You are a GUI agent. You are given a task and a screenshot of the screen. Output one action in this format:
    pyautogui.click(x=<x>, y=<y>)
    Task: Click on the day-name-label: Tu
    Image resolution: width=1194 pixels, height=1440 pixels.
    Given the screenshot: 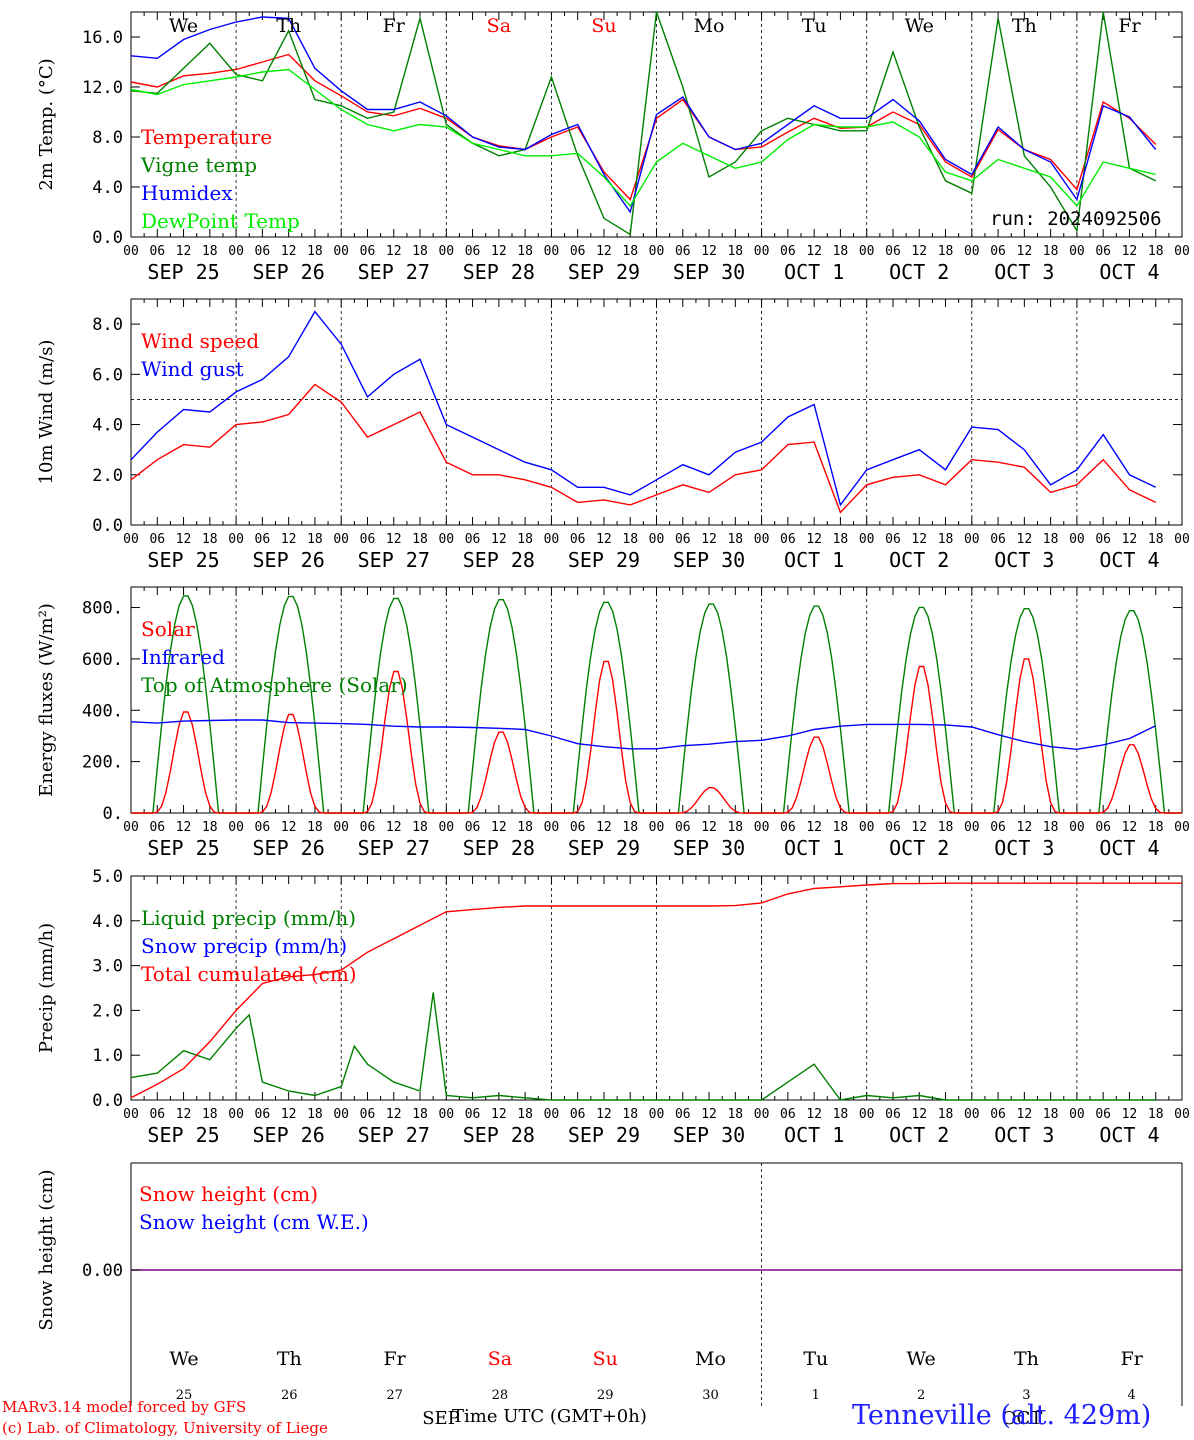 What is the action you would take?
    pyautogui.click(x=814, y=26)
    